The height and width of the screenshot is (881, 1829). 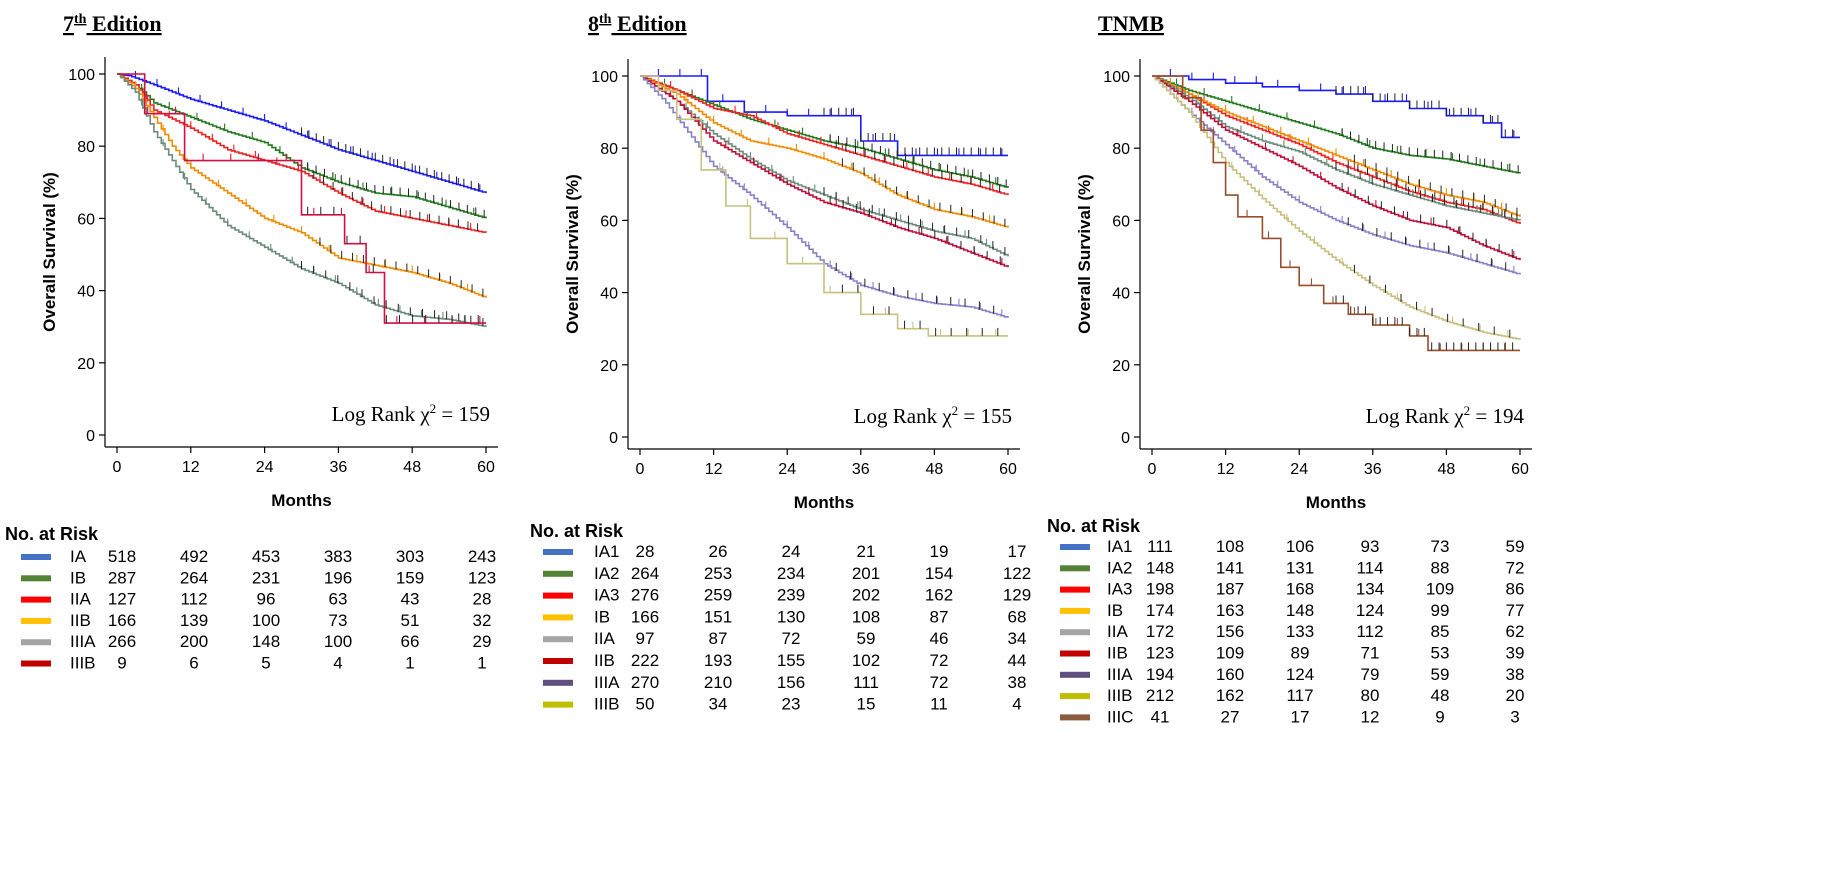 What do you see at coordinates (410, 599) in the screenshot?
I see `risk-row-value: 43` at bounding box center [410, 599].